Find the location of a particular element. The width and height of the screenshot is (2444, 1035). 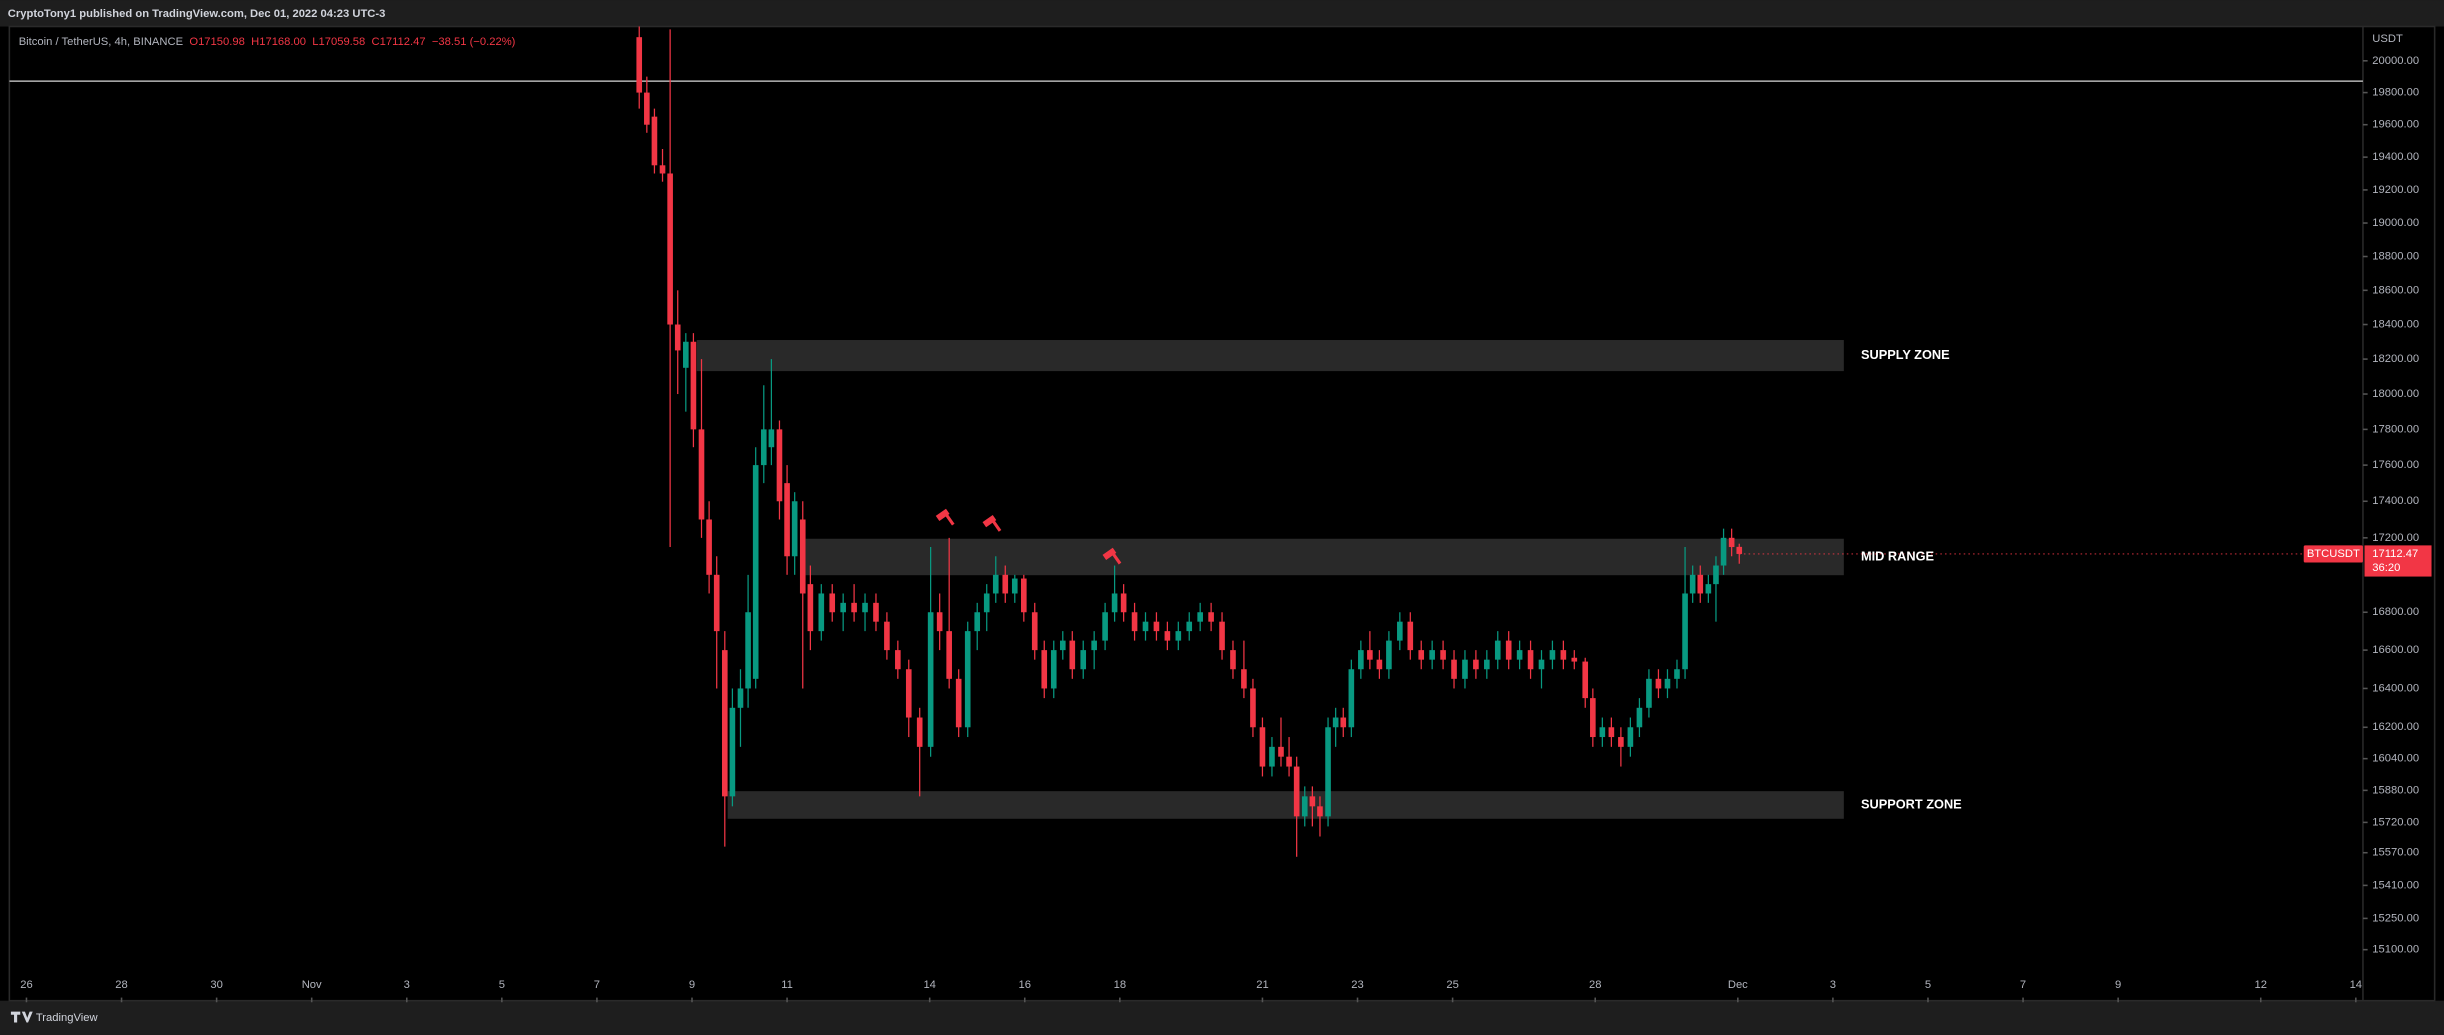

footer-bar is located at coordinates (1222, 1017).